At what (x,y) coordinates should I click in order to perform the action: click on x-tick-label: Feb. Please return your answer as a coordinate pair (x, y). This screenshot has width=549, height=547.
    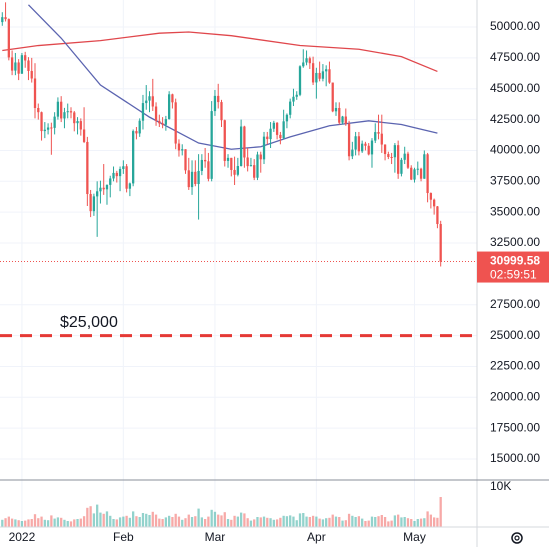
    Looking at the image, I should click on (123, 537).